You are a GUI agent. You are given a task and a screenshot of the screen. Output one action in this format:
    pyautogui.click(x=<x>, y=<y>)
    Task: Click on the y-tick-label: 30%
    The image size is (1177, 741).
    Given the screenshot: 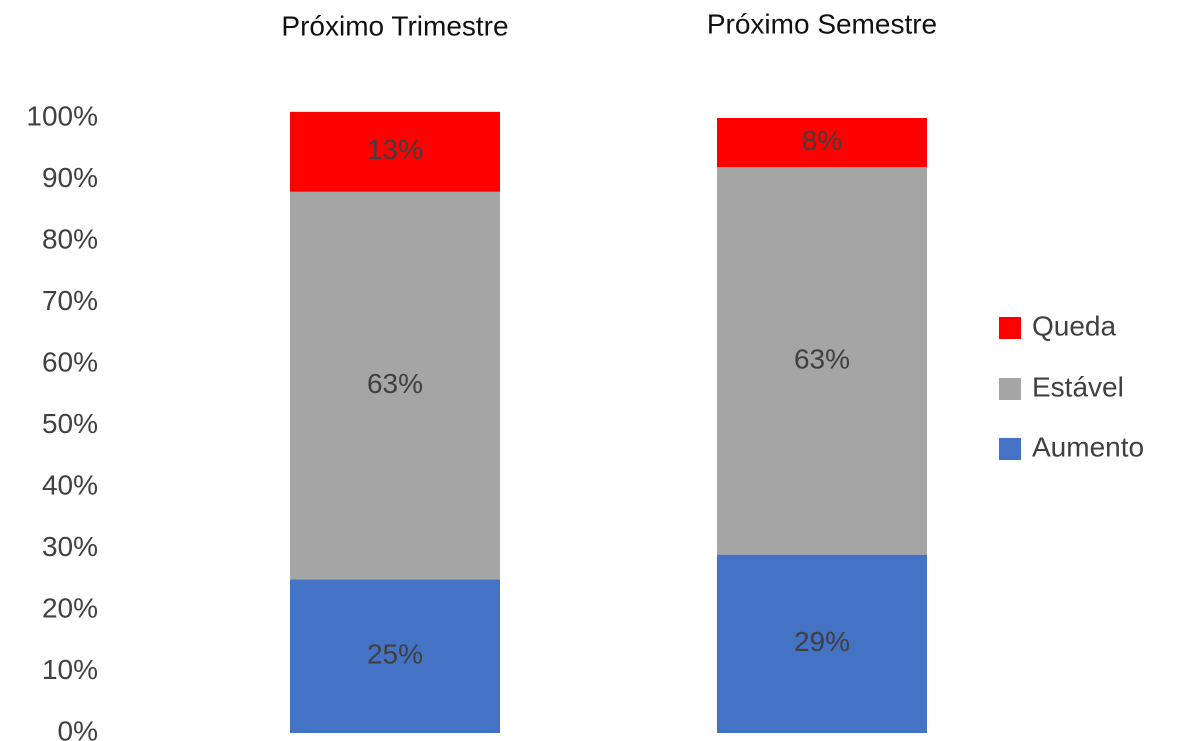 What is the action you would take?
    pyautogui.click(x=70, y=546)
    